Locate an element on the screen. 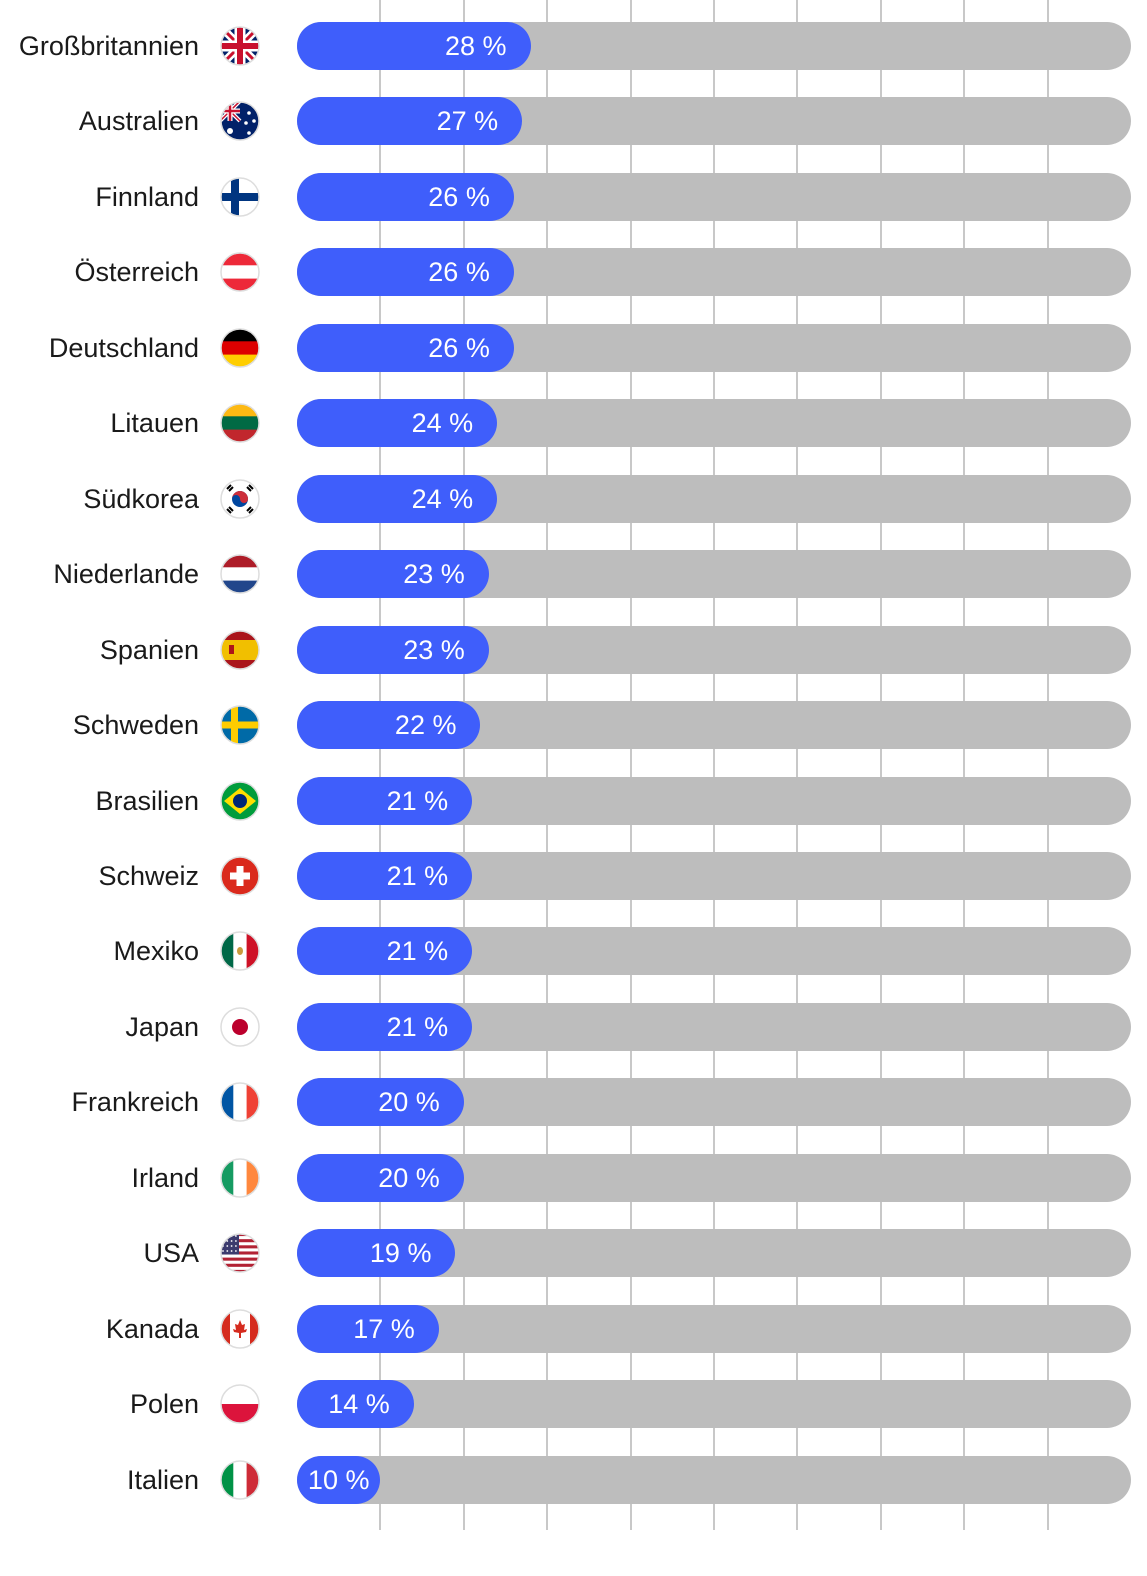  country-label: Schweiz is located at coordinates (148, 875).